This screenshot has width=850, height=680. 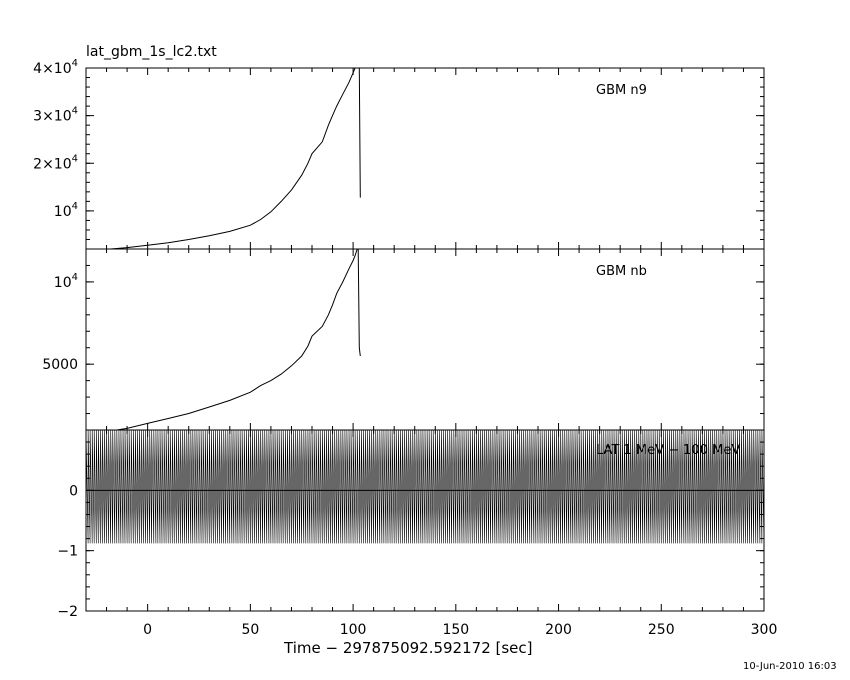 I want to click on x-tick-label: 150, so click(x=455, y=630).